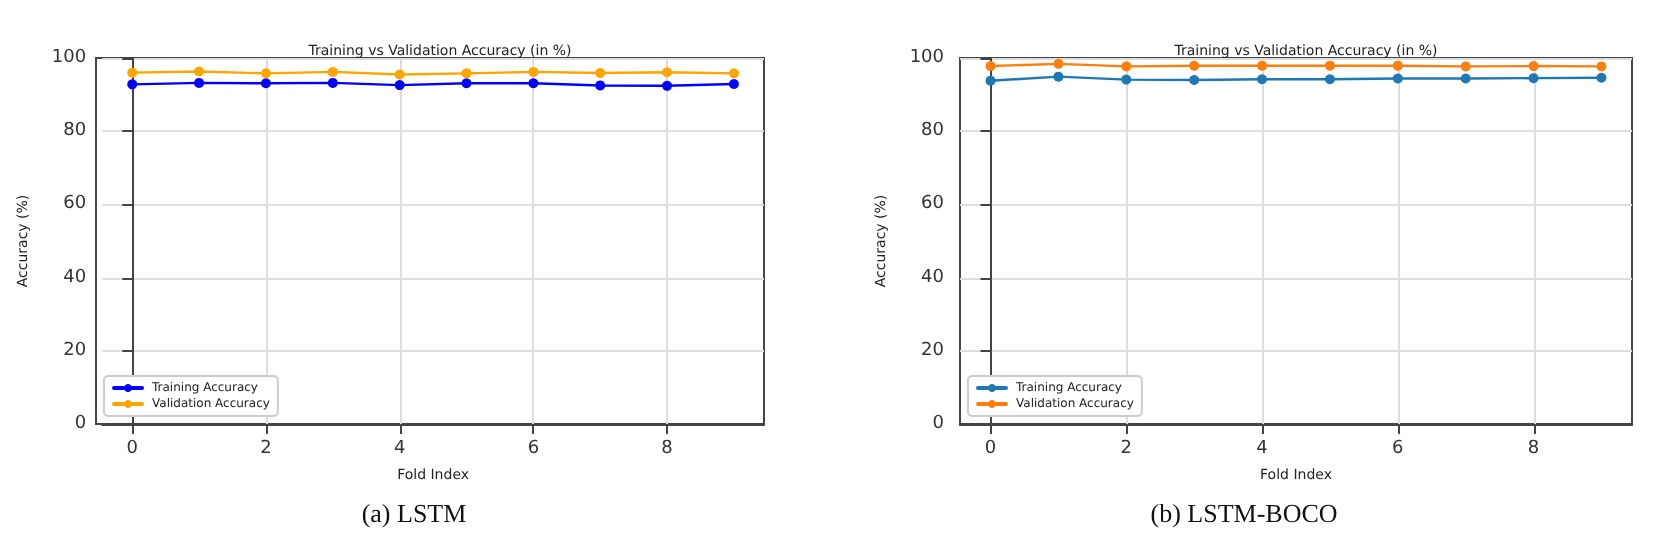 Image resolution: width=1658 pixels, height=550 pixels. What do you see at coordinates (414, 513) in the screenshot?
I see `text: (a) LSTM` at bounding box center [414, 513].